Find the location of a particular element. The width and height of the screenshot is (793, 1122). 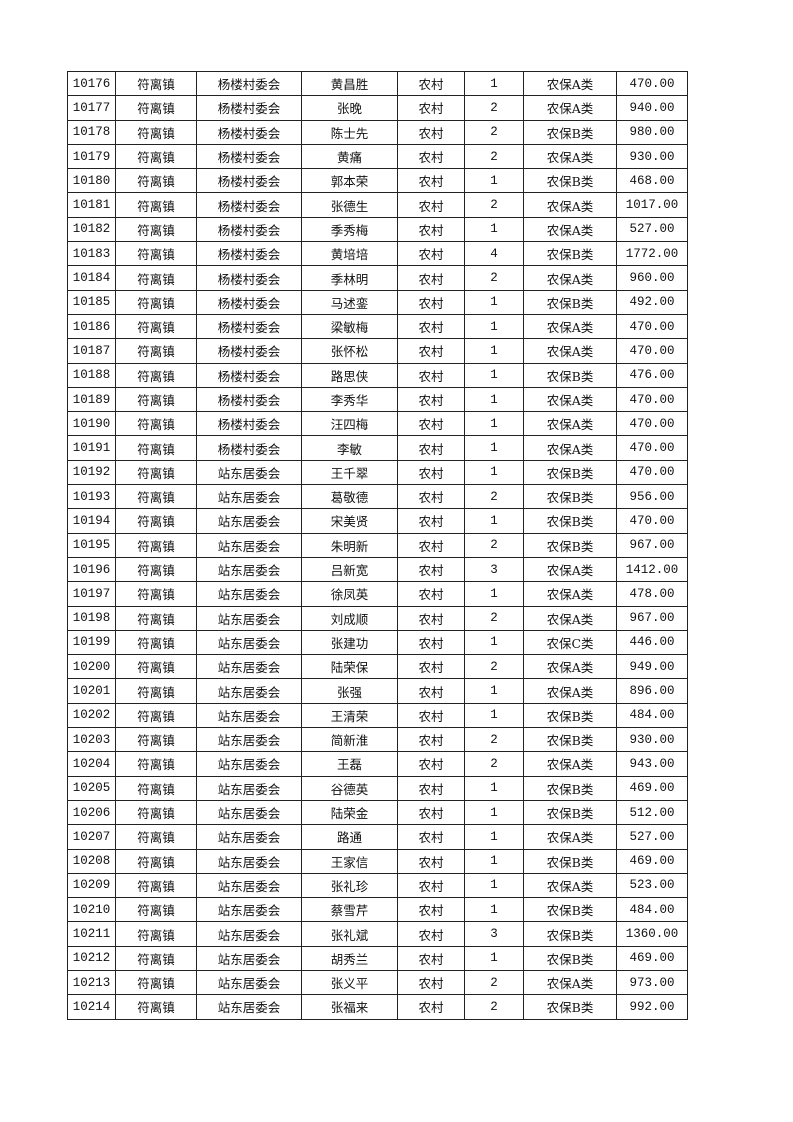

table-row: 10207 符离镇 站东居委会 路通 农村 1 农保A类 527.00 is located at coordinates (377, 837).